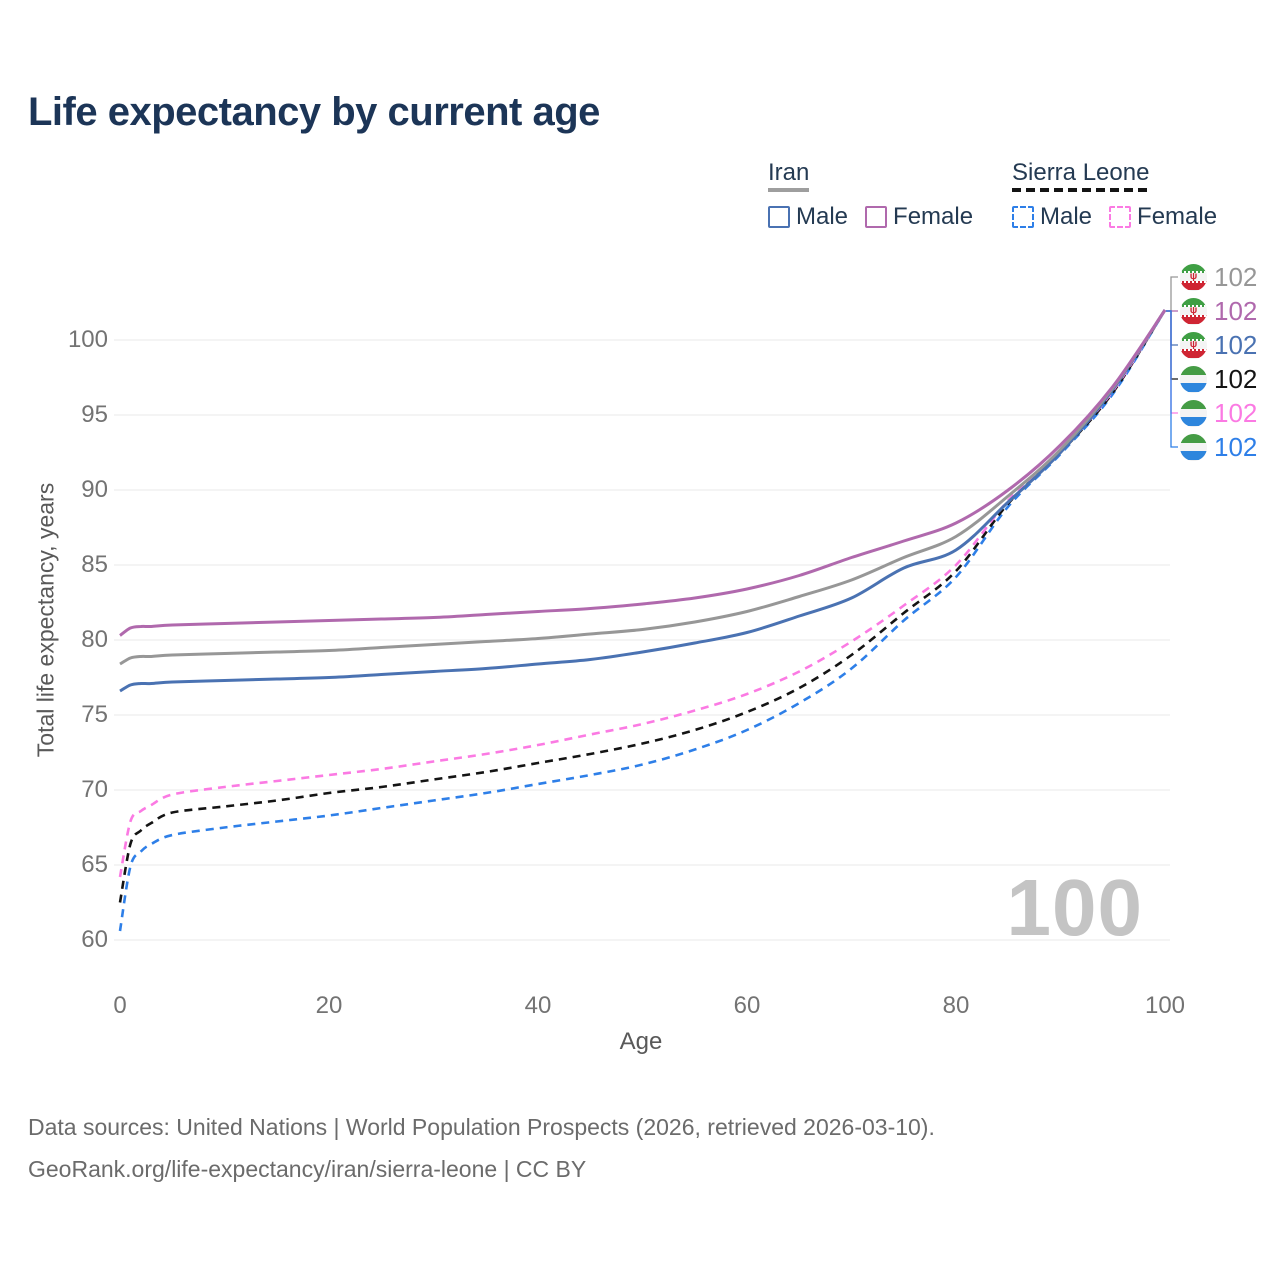 This screenshot has width=1280, height=1280. I want to click on page-title: Life expectancy by current age, so click(314, 112).